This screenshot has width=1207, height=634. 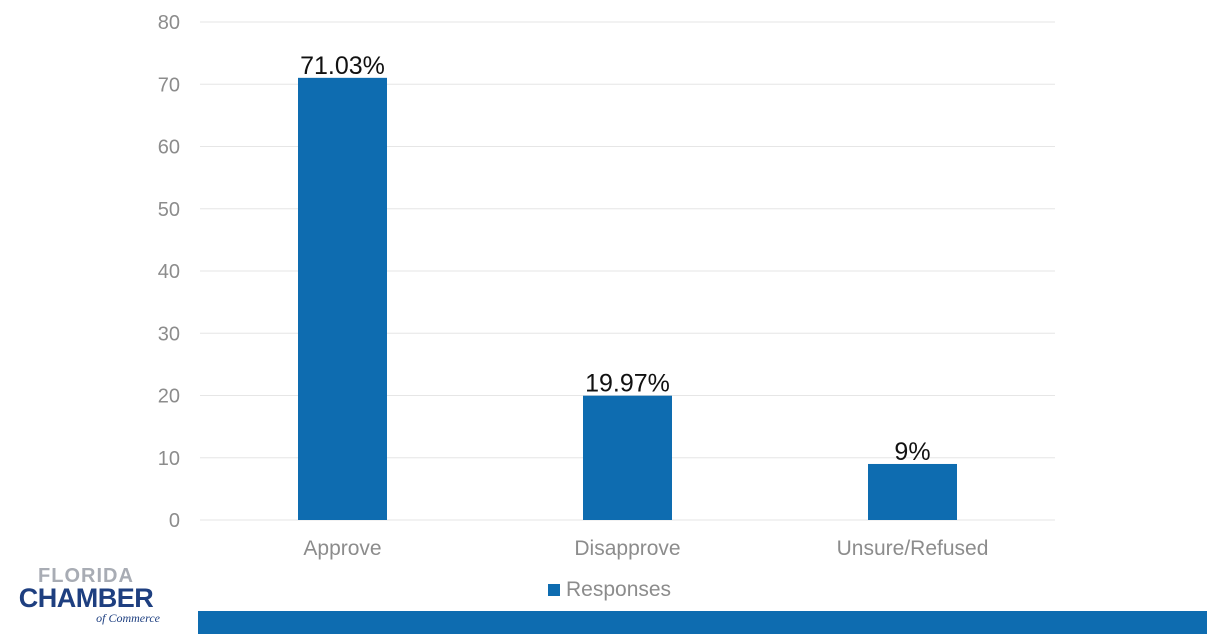 I want to click on florida-chamber-logo: FLORIDA CHAMBER of Commerce, so click(x=86, y=597).